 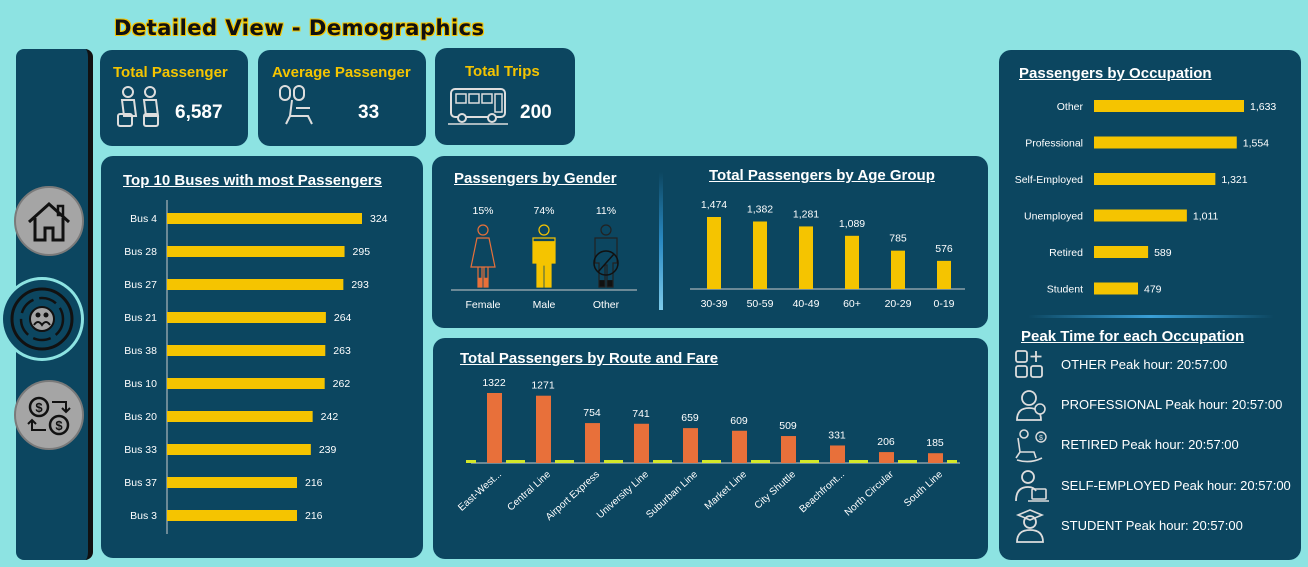 I want to click on professional-icon, so click(x=1031, y=405).